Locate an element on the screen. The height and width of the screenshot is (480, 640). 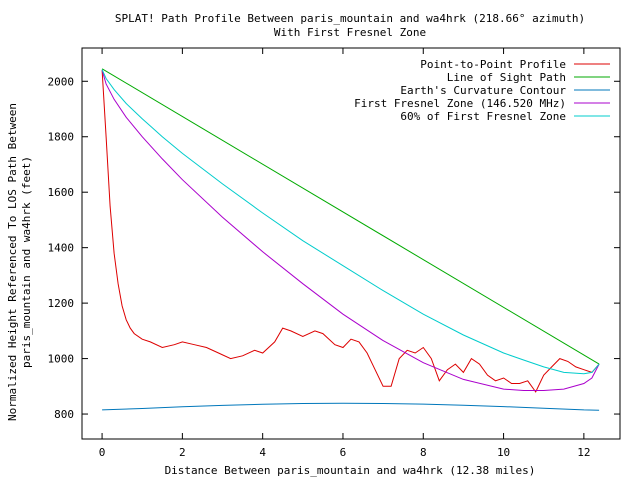
x-tick-label: 4 is located at coordinates (262, 452).